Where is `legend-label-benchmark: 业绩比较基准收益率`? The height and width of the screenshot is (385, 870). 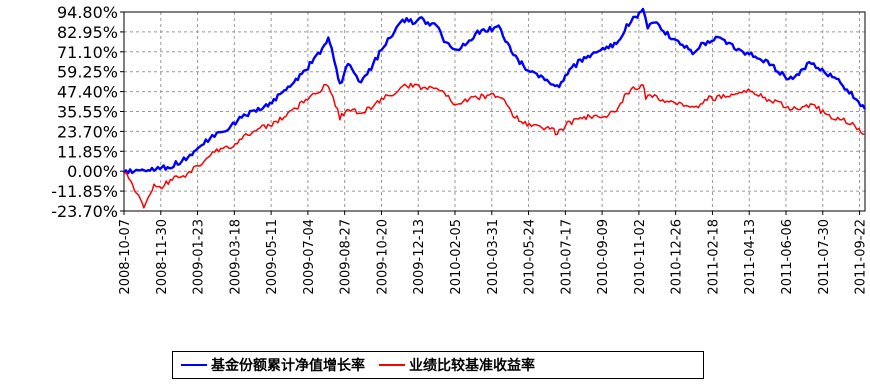
legend-label-benchmark: 业绩比较基准收益率 is located at coordinates (472, 366).